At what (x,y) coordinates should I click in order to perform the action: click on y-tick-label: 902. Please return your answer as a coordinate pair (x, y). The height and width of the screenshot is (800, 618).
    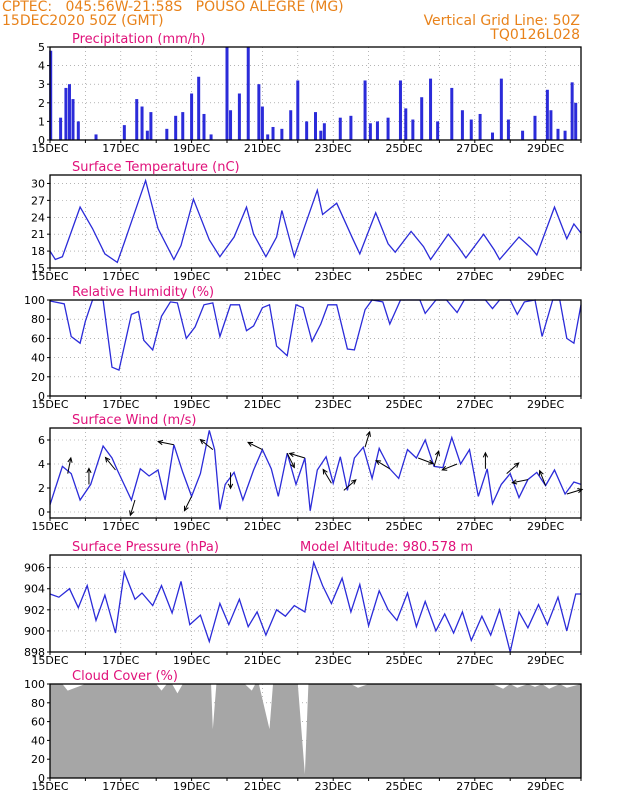
    Looking at the image, I should click on (34, 610).